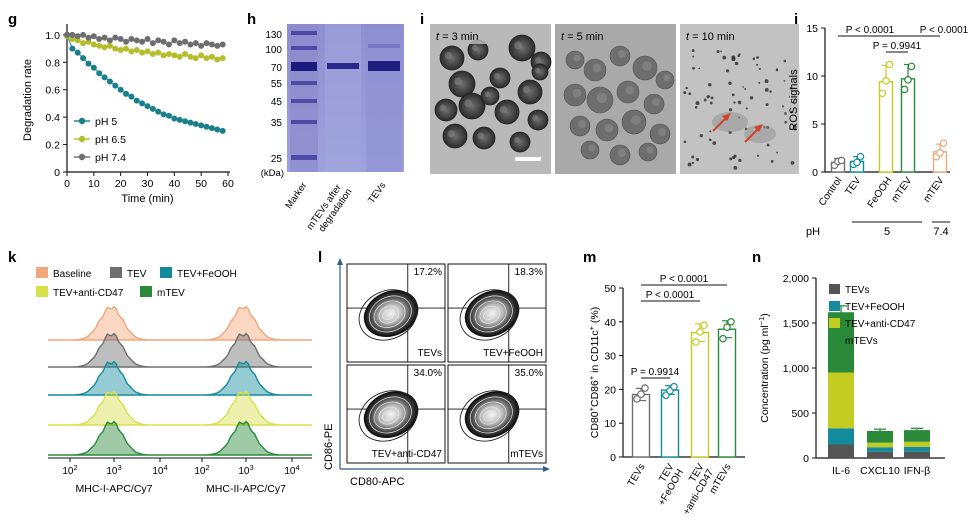 Image resolution: width=980 pixels, height=528 pixels. Describe the element at coordinates (88, 293) in the screenshot. I see `k-legend-label: TEV+anti-CD47` at that location.